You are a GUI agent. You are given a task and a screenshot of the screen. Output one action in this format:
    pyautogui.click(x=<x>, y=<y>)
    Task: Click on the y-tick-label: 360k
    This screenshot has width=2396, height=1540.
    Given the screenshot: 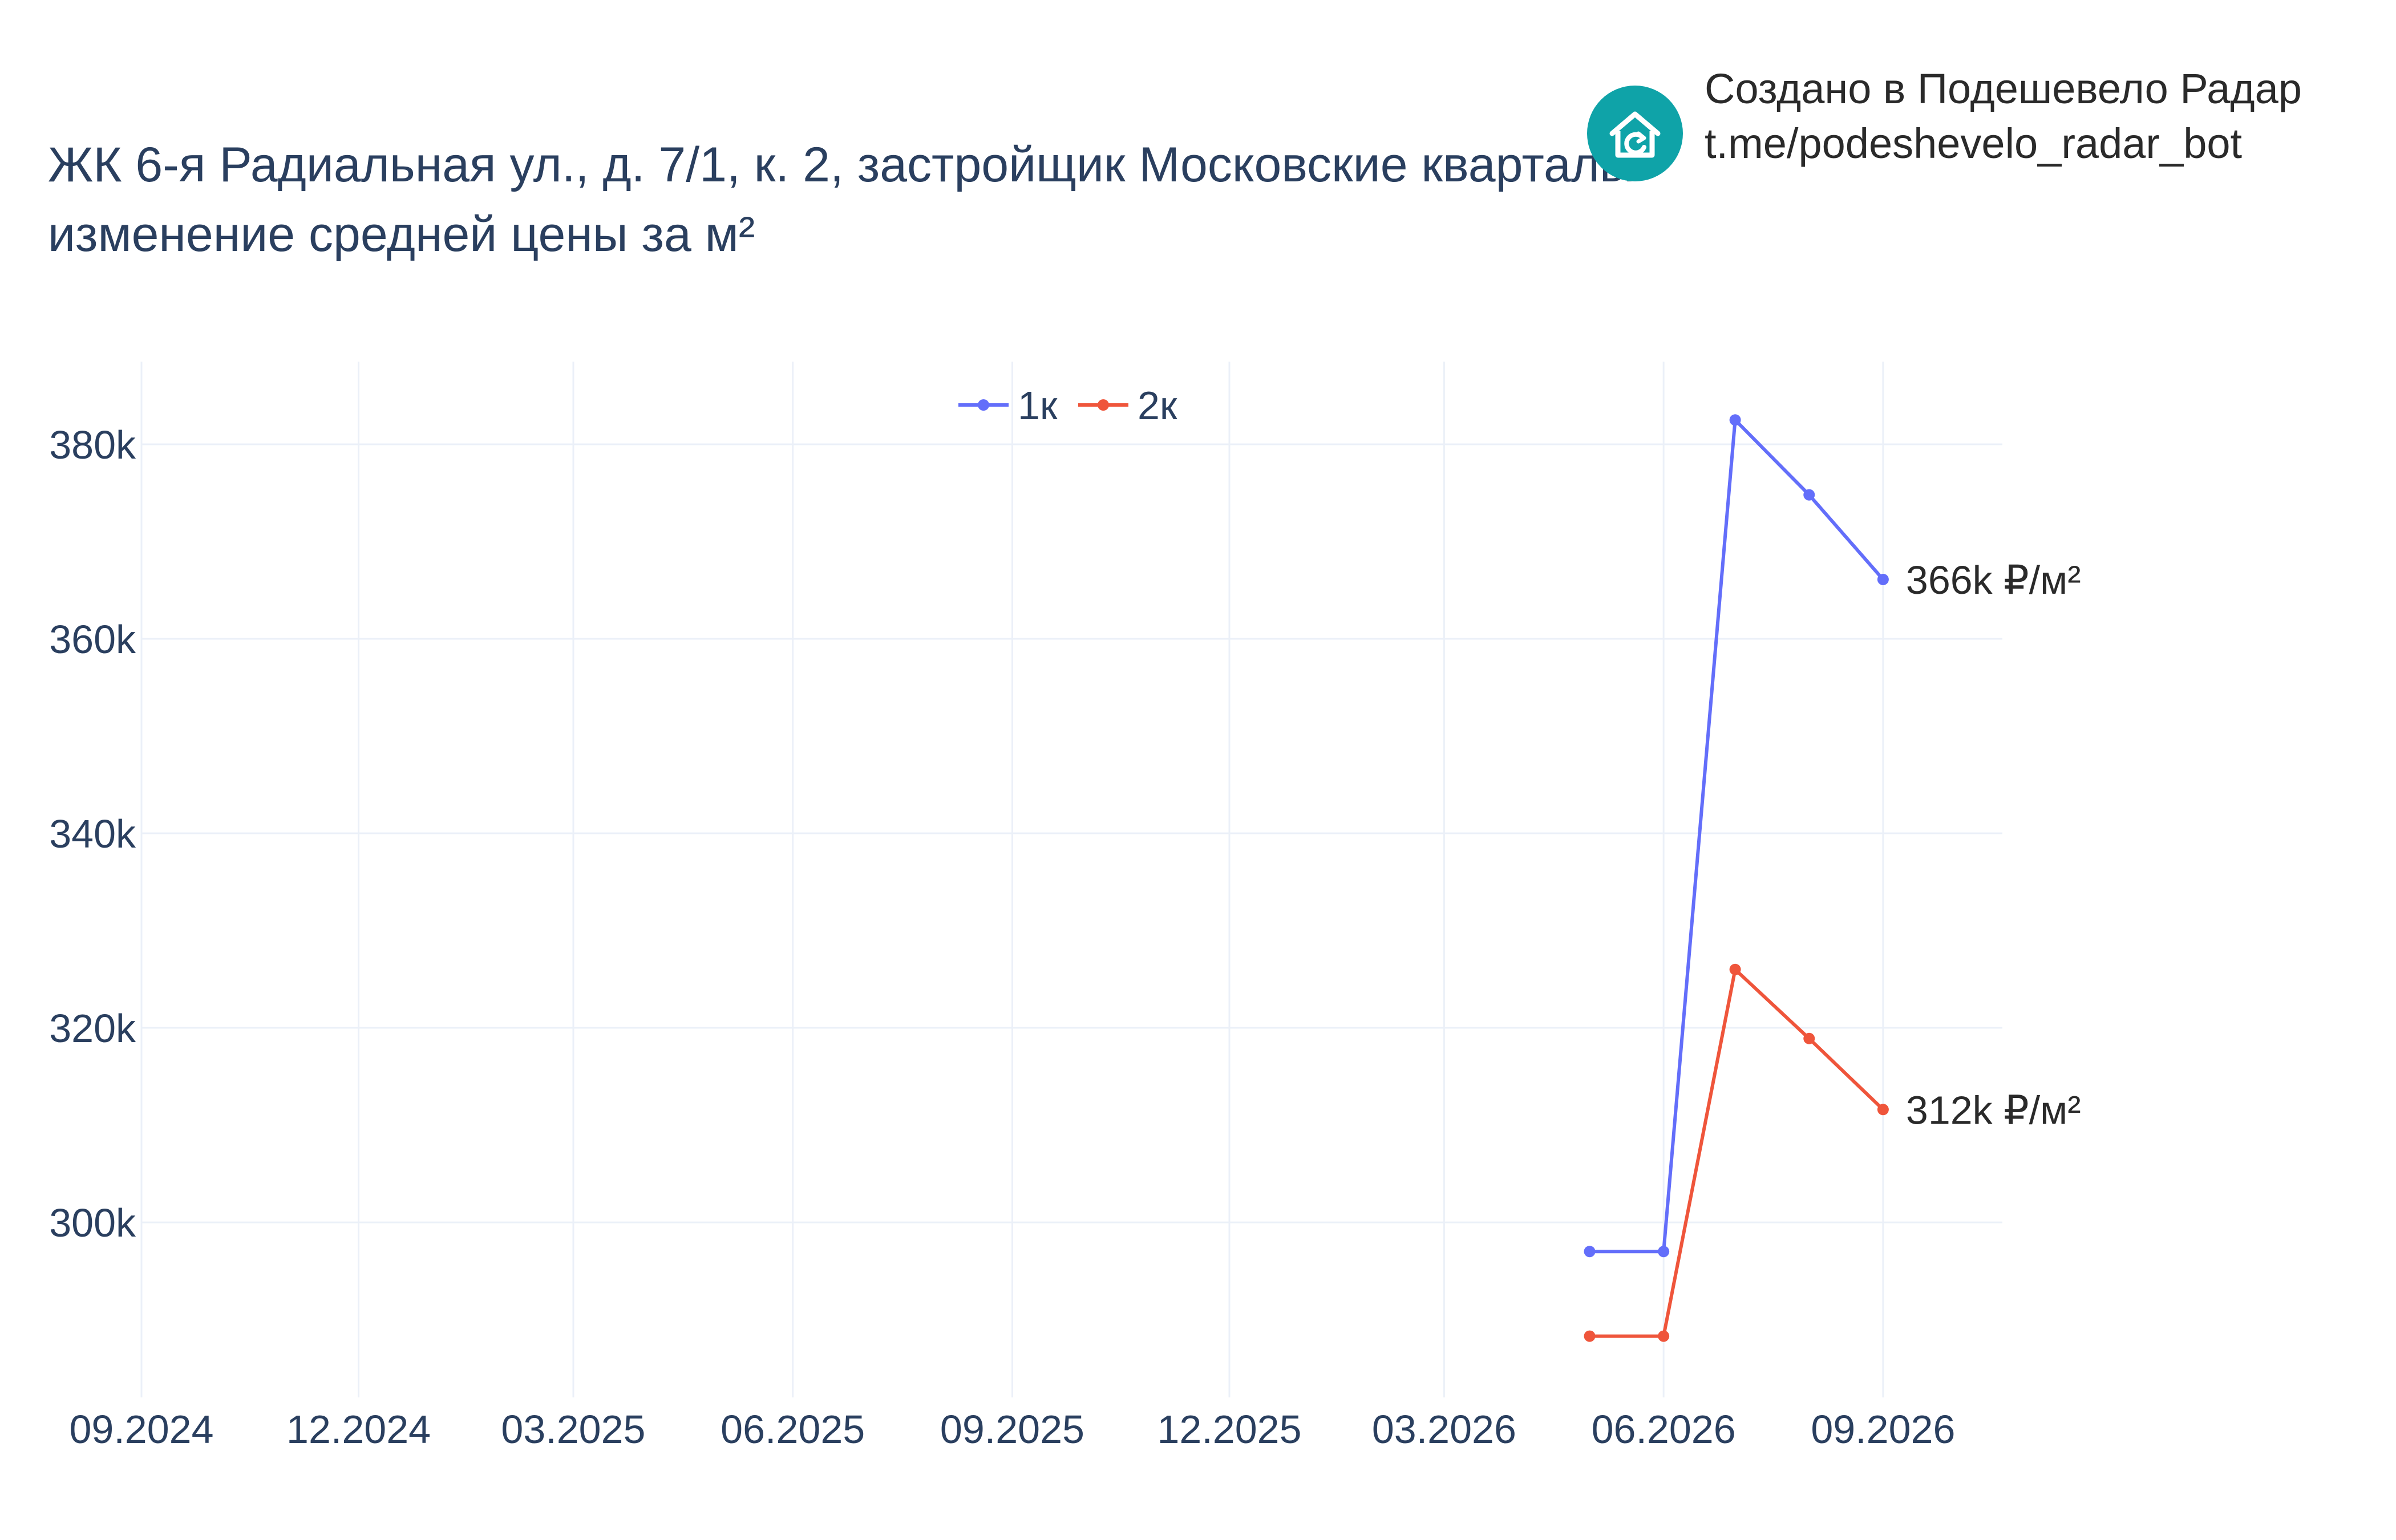 What is the action you would take?
    pyautogui.click(x=92, y=640)
    